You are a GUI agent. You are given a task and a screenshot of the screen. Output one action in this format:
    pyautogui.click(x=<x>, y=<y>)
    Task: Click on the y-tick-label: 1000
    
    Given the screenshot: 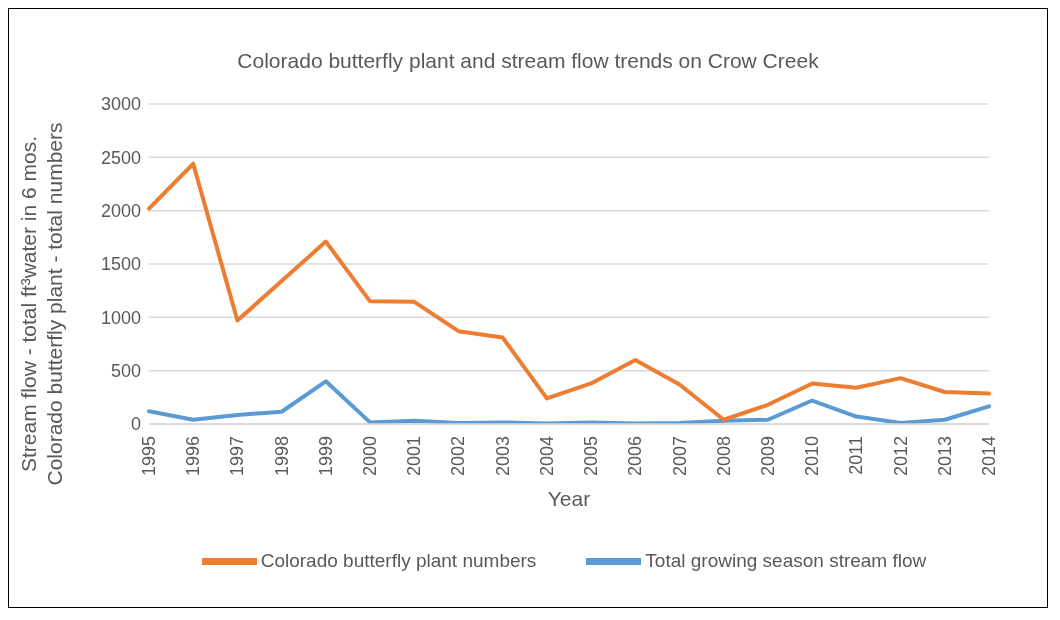 What is the action you would take?
    pyautogui.click(x=120, y=317)
    